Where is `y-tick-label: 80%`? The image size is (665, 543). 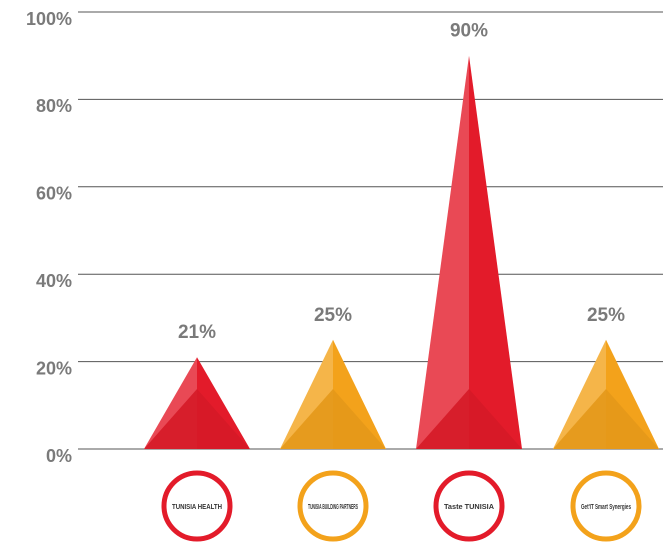
y-tick-label: 80% is located at coordinates (54, 106).